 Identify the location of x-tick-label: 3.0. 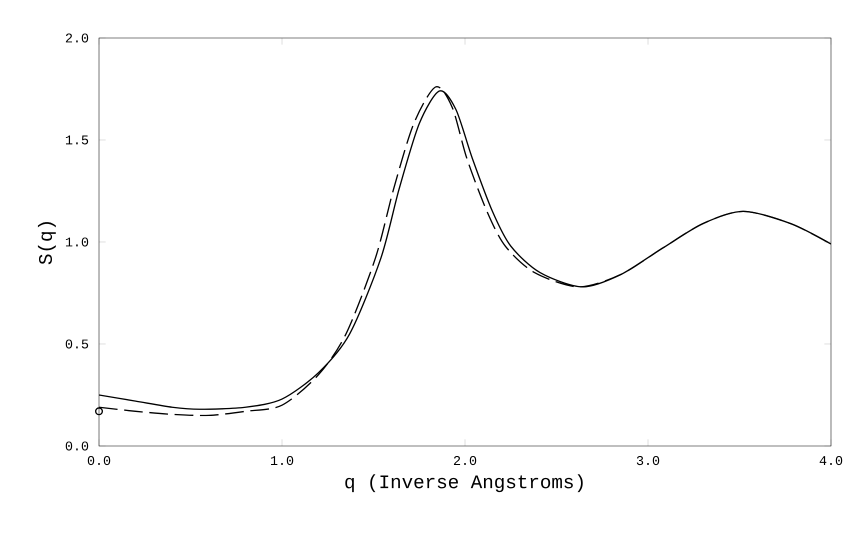
(648, 461).